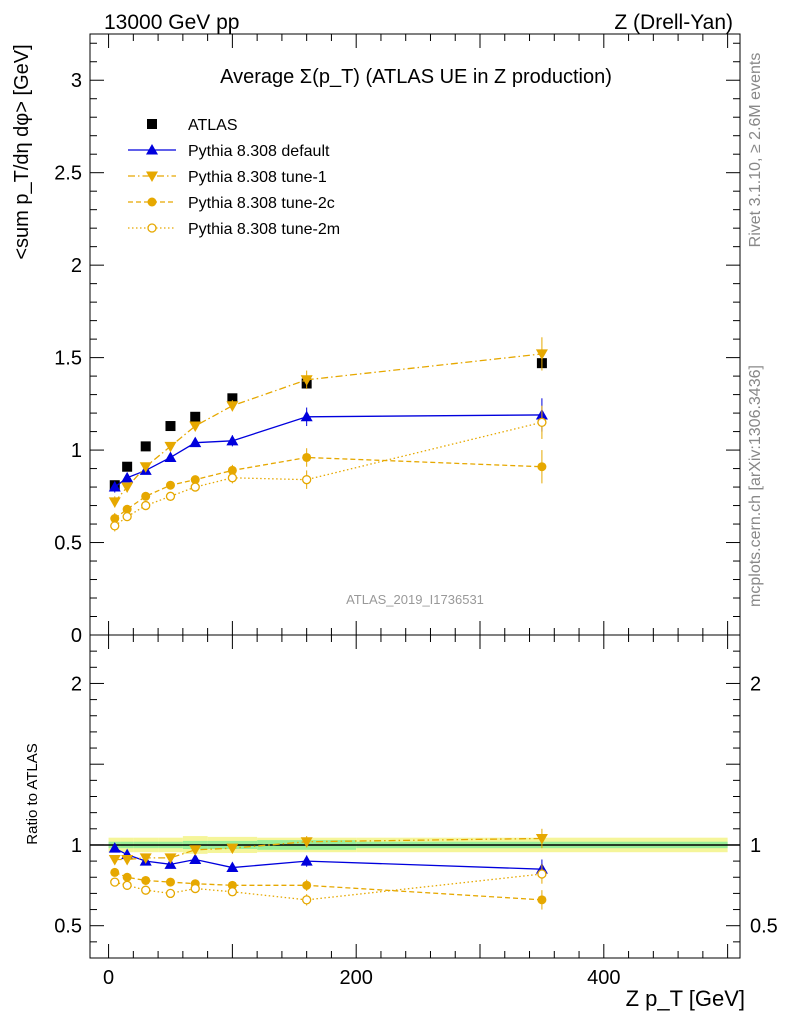 This screenshot has height=1024, width=786. Describe the element at coordinates (415, 845) in the screenshot. I see `ratio-uncertainty-band` at that location.